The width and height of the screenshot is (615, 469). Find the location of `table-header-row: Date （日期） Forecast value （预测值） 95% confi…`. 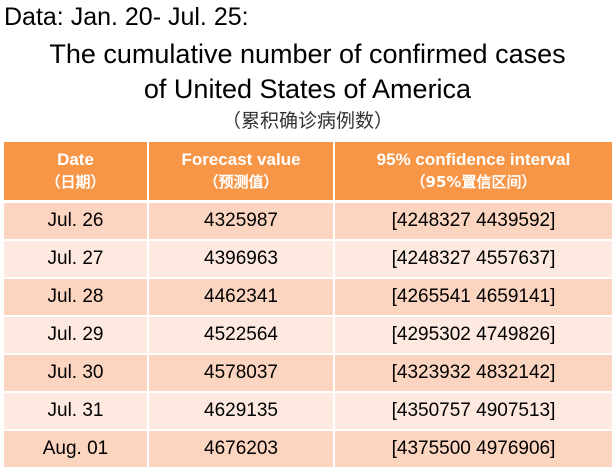

table-header-row: Date （日期） Forecast value （预测值） 95% confi… is located at coordinates (308, 172).